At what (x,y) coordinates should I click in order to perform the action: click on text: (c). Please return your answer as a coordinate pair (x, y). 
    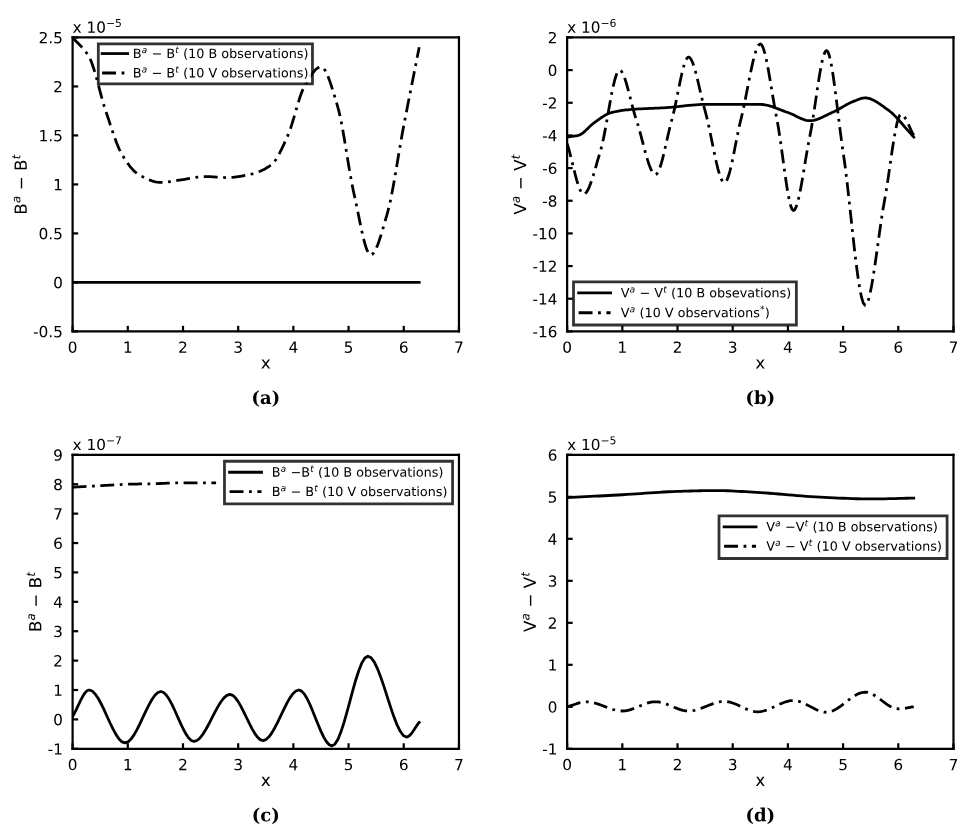
    Looking at the image, I should click on (266, 816).